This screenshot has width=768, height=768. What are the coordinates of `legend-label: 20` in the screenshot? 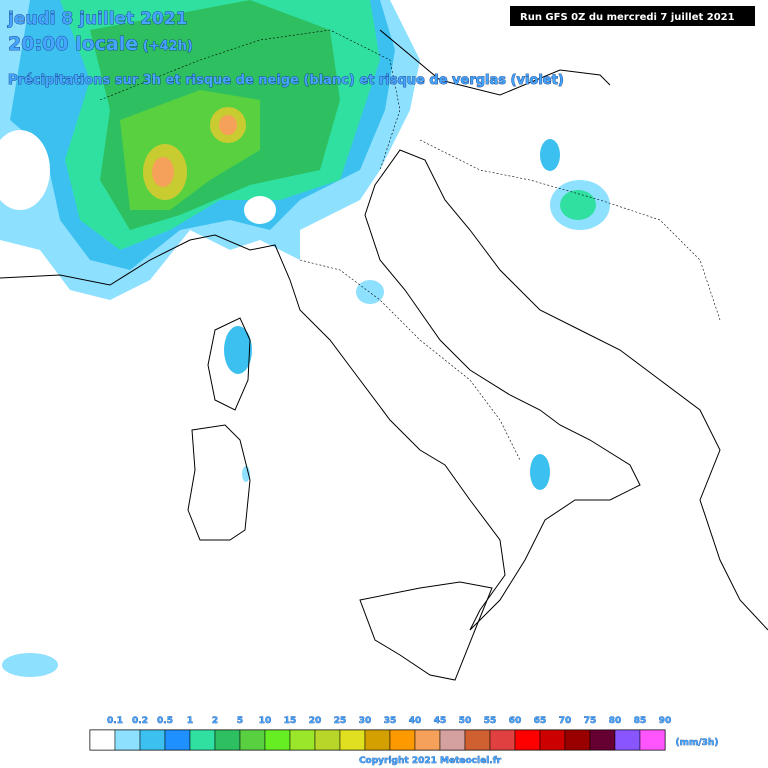 It's located at (315, 721).